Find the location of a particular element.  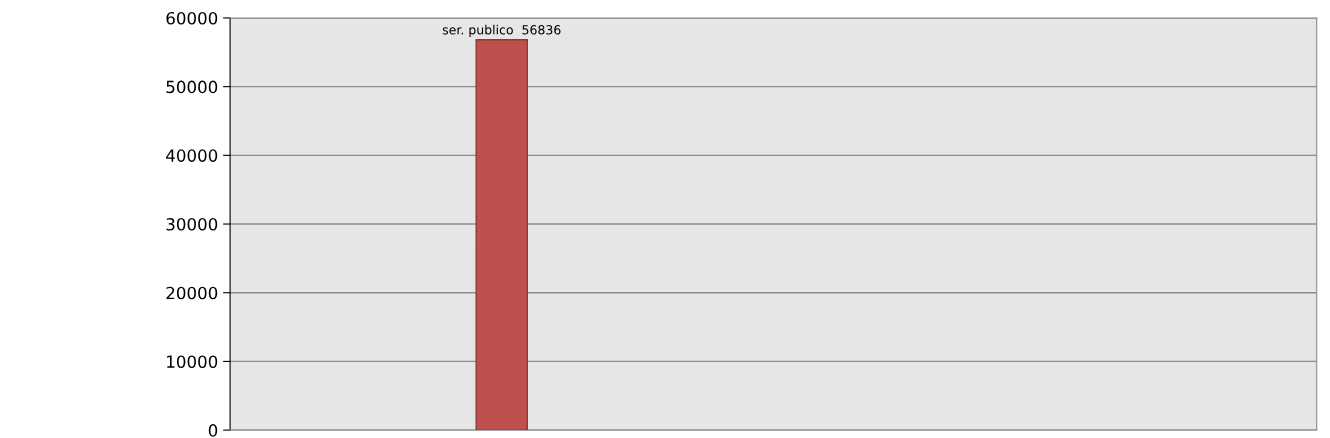

y-tick-label: 60000 is located at coordinates (192, 18).